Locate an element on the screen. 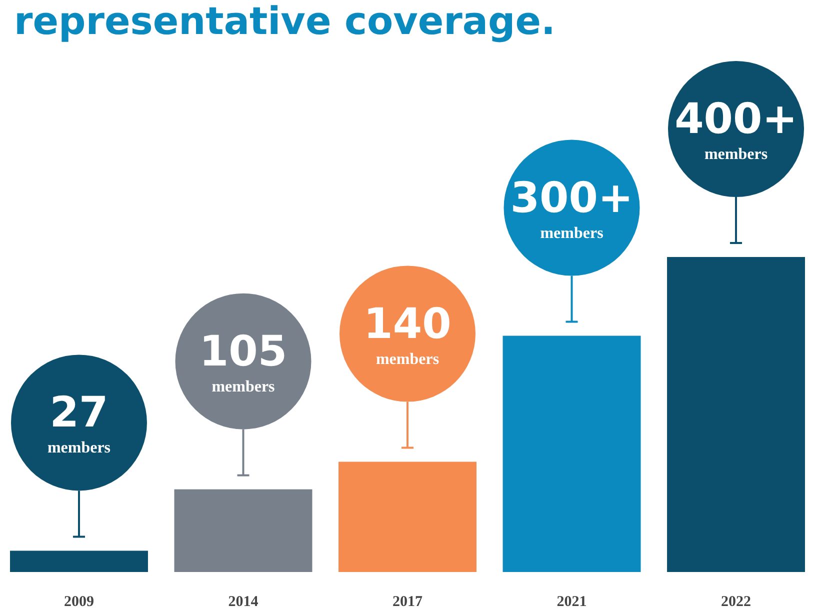 The width and height of the screenshot is (815, 609). x-tick-label: 2009 is located at coordinates (79, 601).